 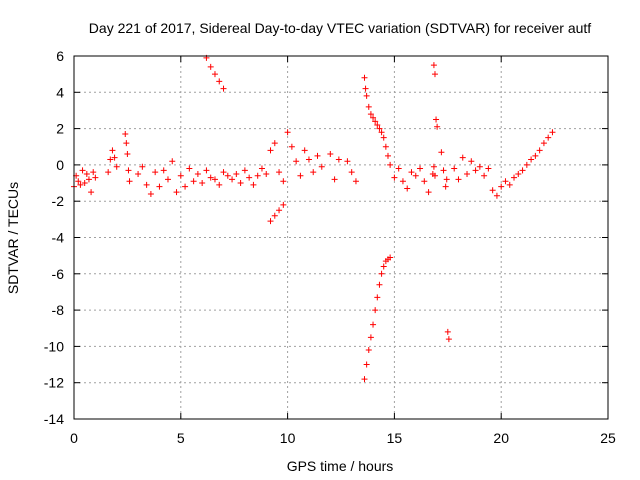 I want to click on y-tick-label: -6, so click(x=58, y=274).